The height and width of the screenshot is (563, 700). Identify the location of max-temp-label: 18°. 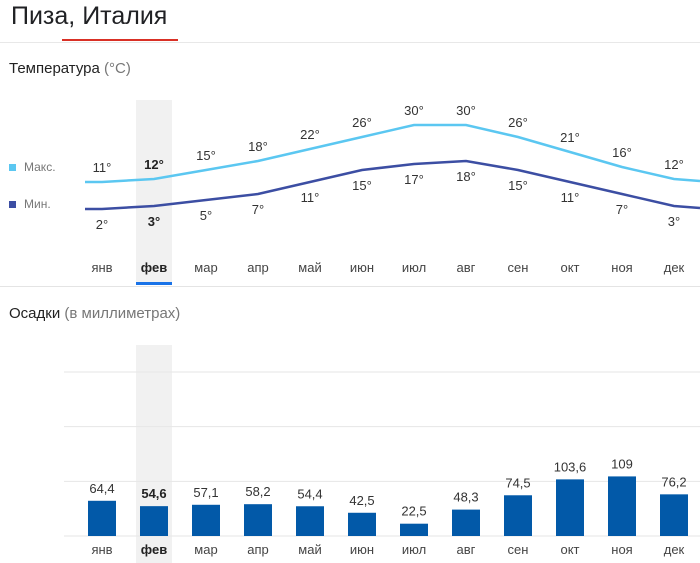
(258, 146).